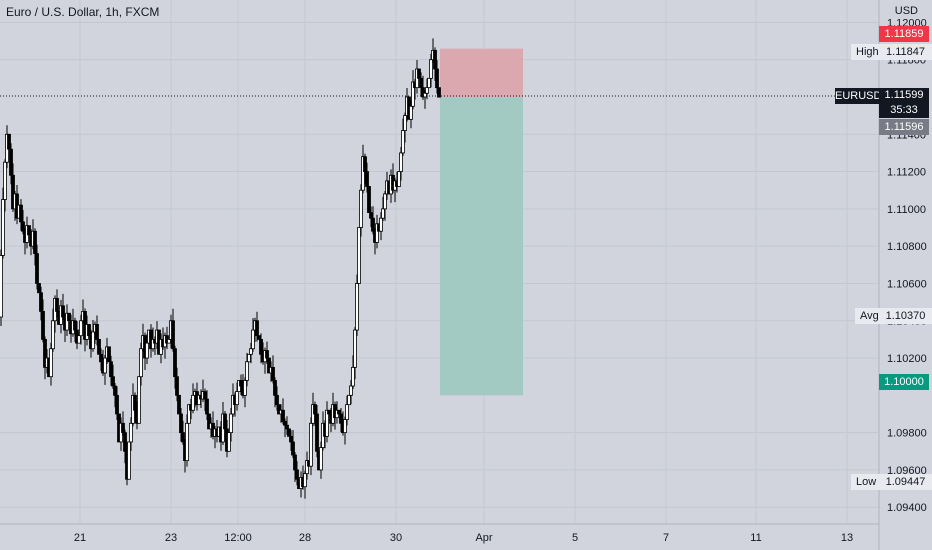 Image resolution: width=932 pixels, height=550 pixels. Describe the element at coordinates (869, 316) in the screenshot. I see `avg-label: Avg` at that location.